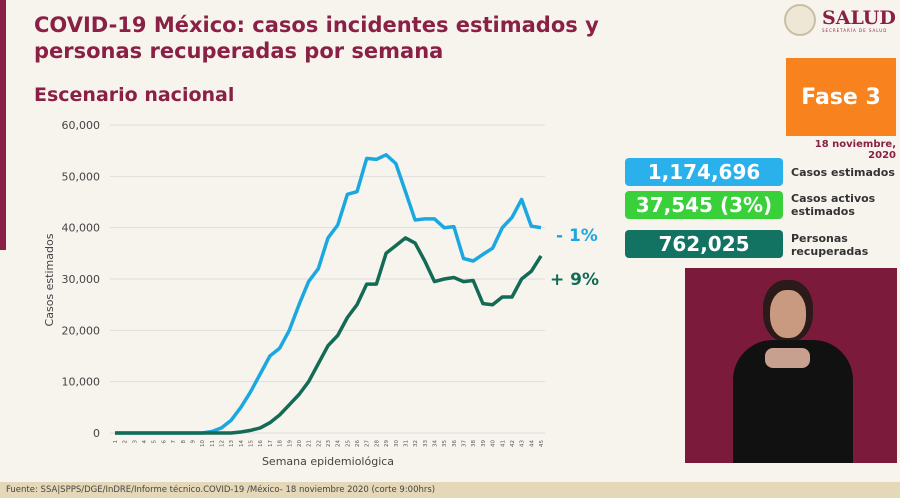 The height and width of the screenshot is (498, 900). I want to click on x-tick-label: 22, so click(319, 443).